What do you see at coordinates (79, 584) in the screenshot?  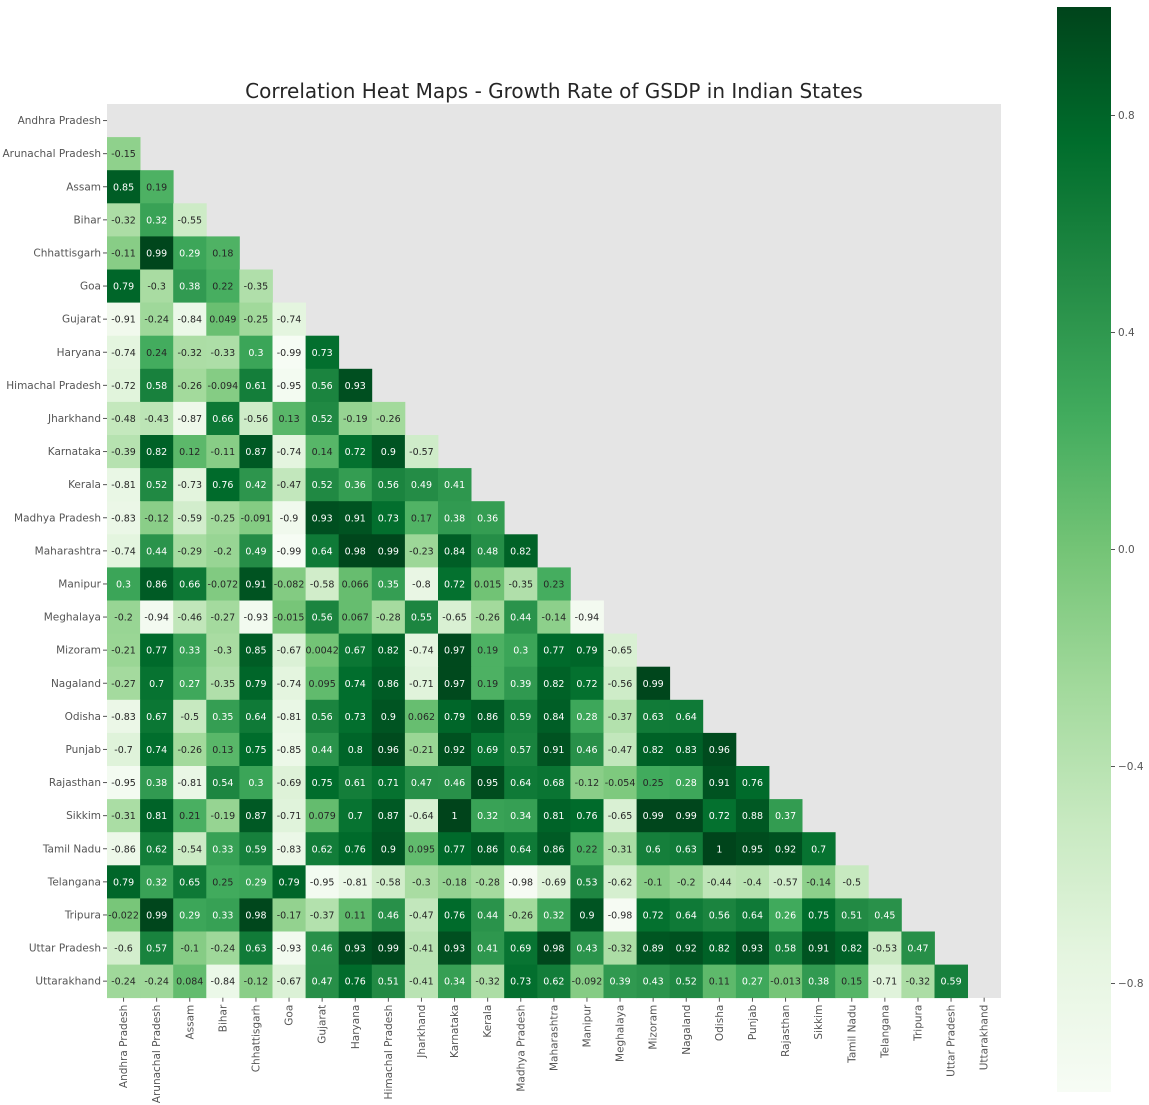 I see `y-tick-label: Manipur` at bounding box center [79, 584].